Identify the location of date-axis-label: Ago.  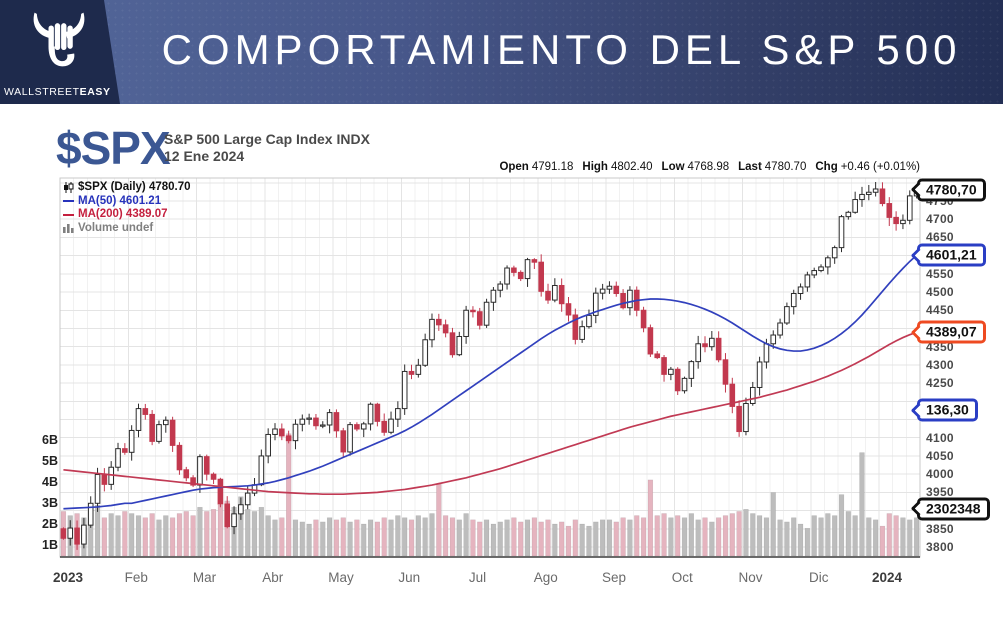
(545, 577).